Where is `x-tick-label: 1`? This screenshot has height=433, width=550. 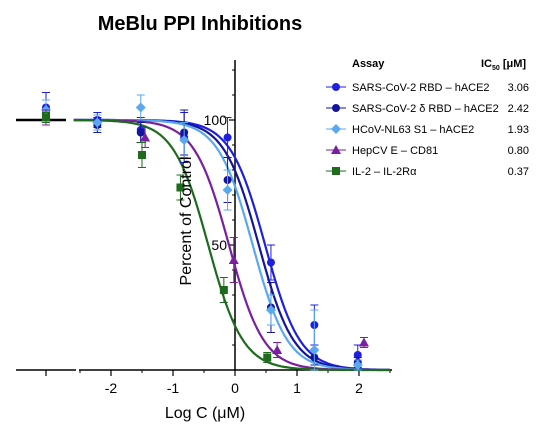 x-tick-label: 1 is located at coordinates (297, 388).